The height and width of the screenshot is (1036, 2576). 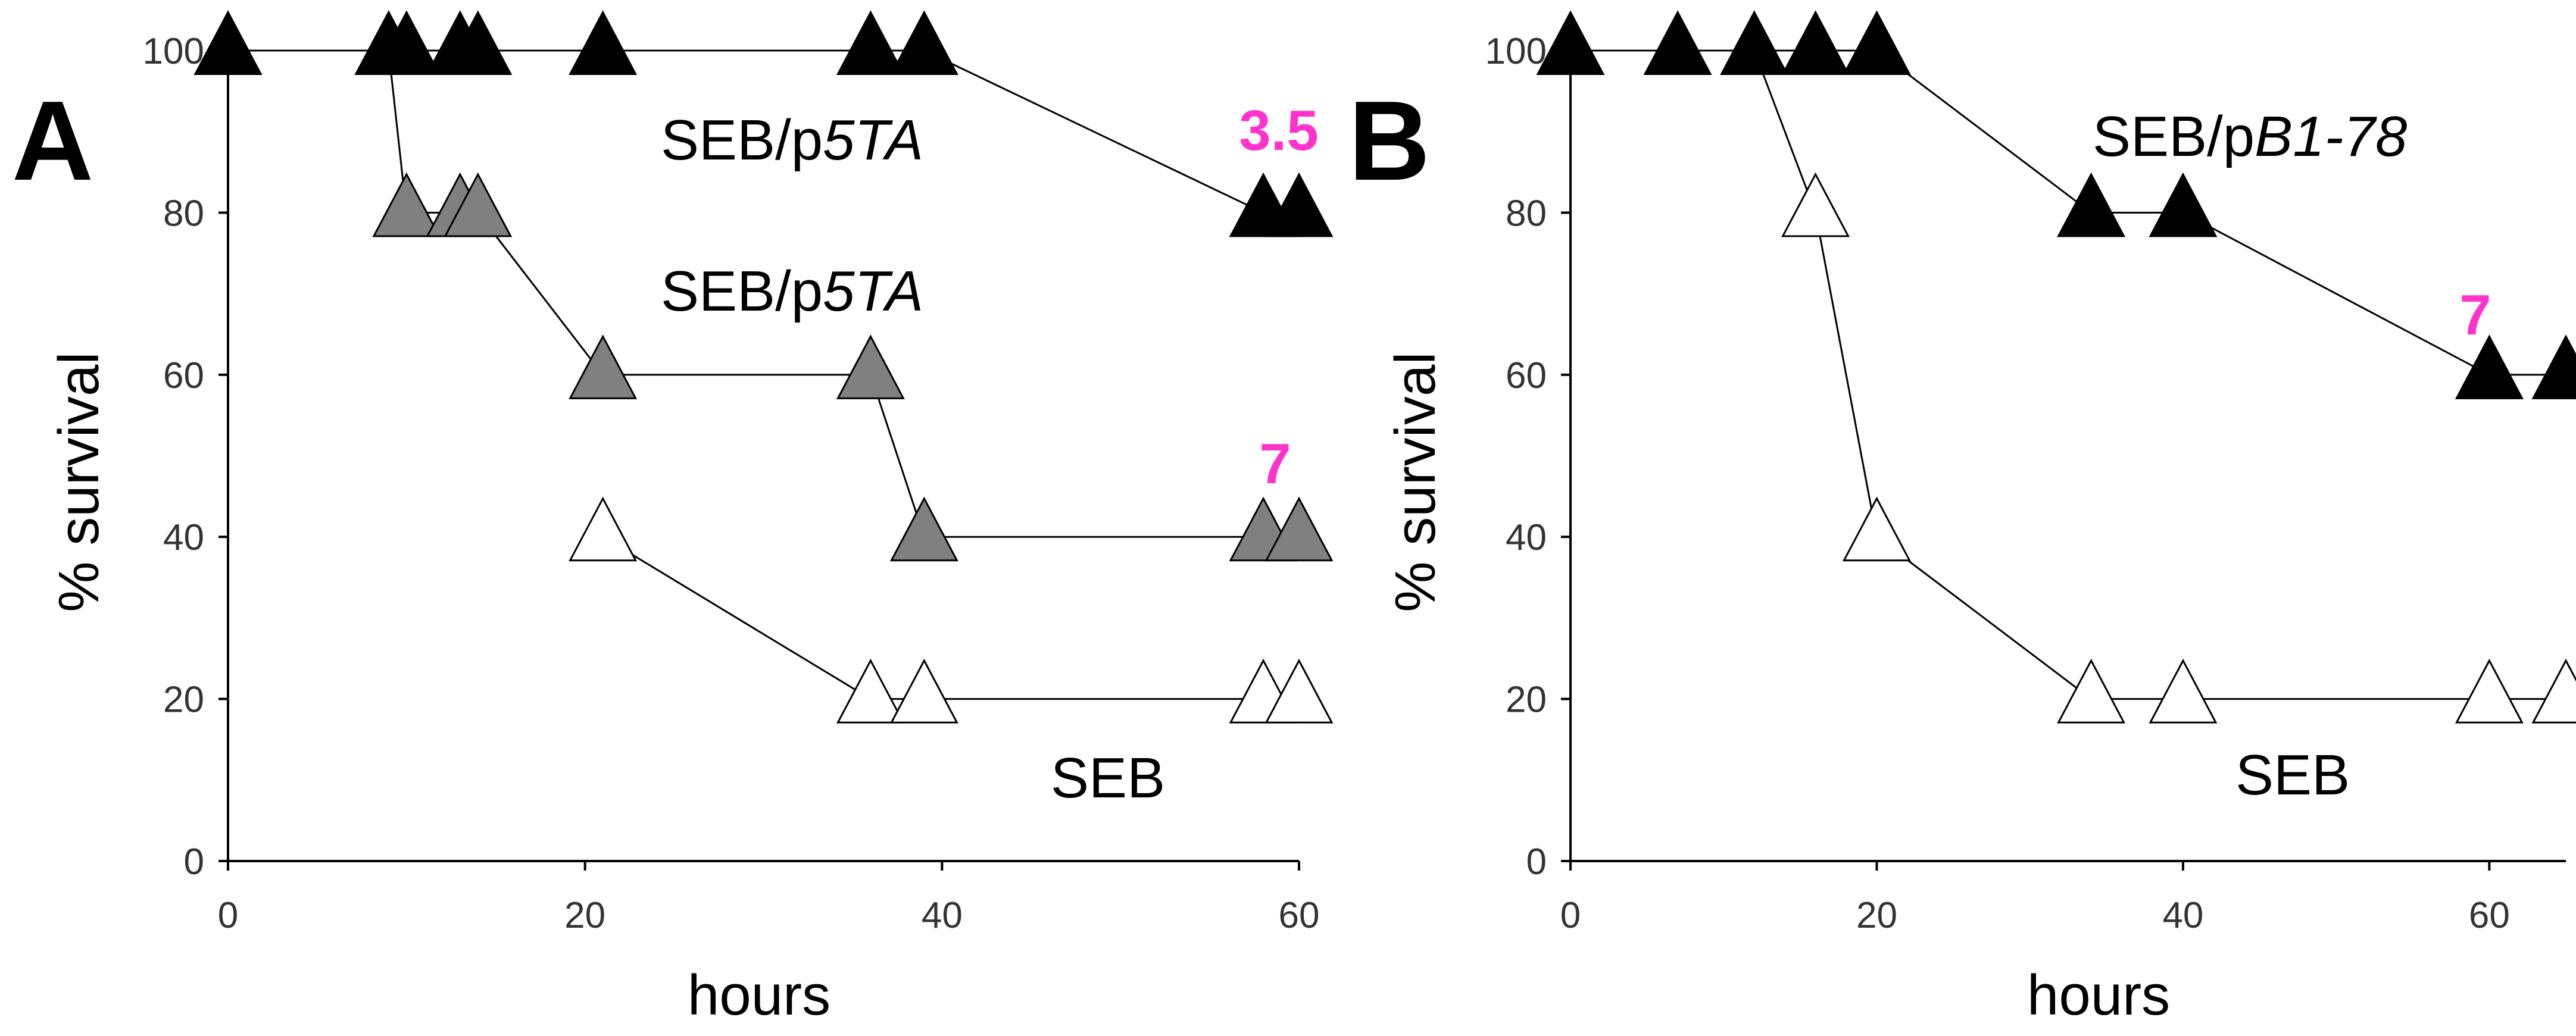 What do you see at coordinates (742, 291) in the screenshot?
I see `series-label-a-grey-prefix: SEB/p` at bounding box center [742, 291].